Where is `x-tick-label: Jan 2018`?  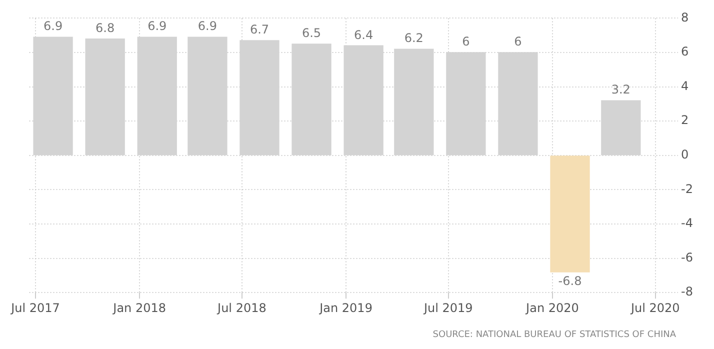
x-tick-label: Jan 2018 is located at coordinates (139, 307).